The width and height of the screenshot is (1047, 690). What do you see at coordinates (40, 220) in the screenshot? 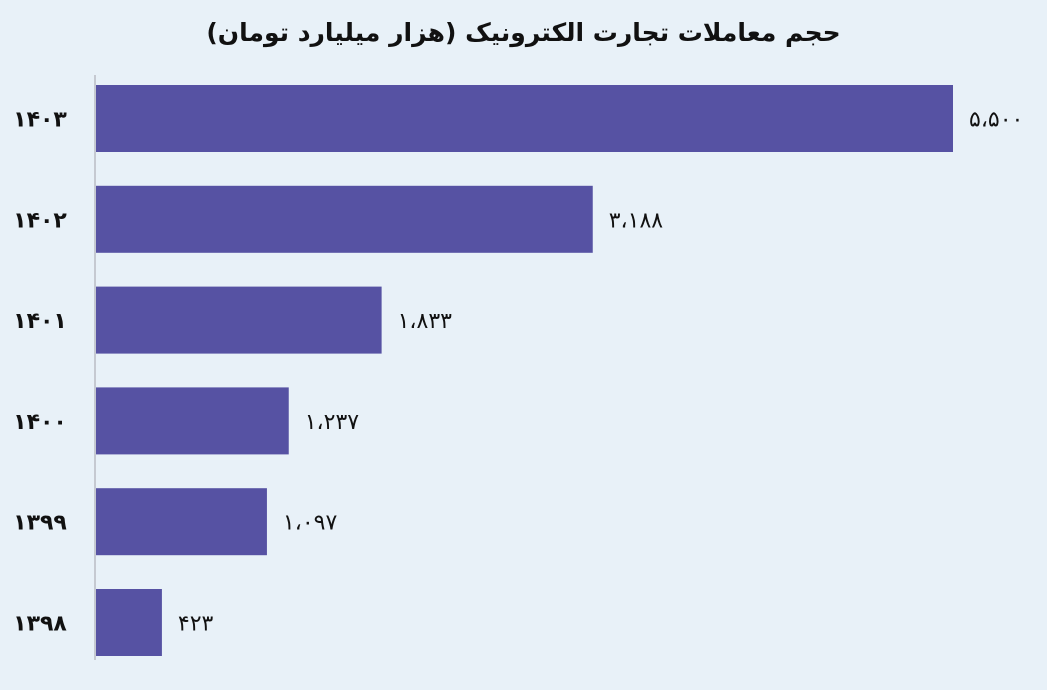
I see `category-label: ۱۴۰۲` at bounding box center [40, 220].